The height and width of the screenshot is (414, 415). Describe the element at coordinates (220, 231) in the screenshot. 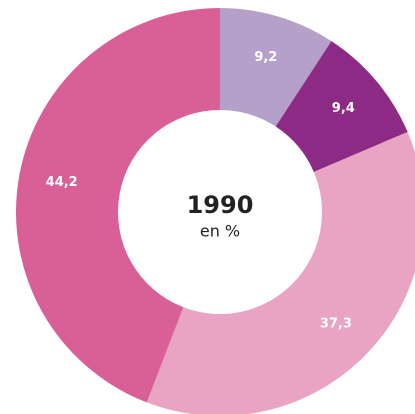

I see `chart-subtitle: en %` at that location.